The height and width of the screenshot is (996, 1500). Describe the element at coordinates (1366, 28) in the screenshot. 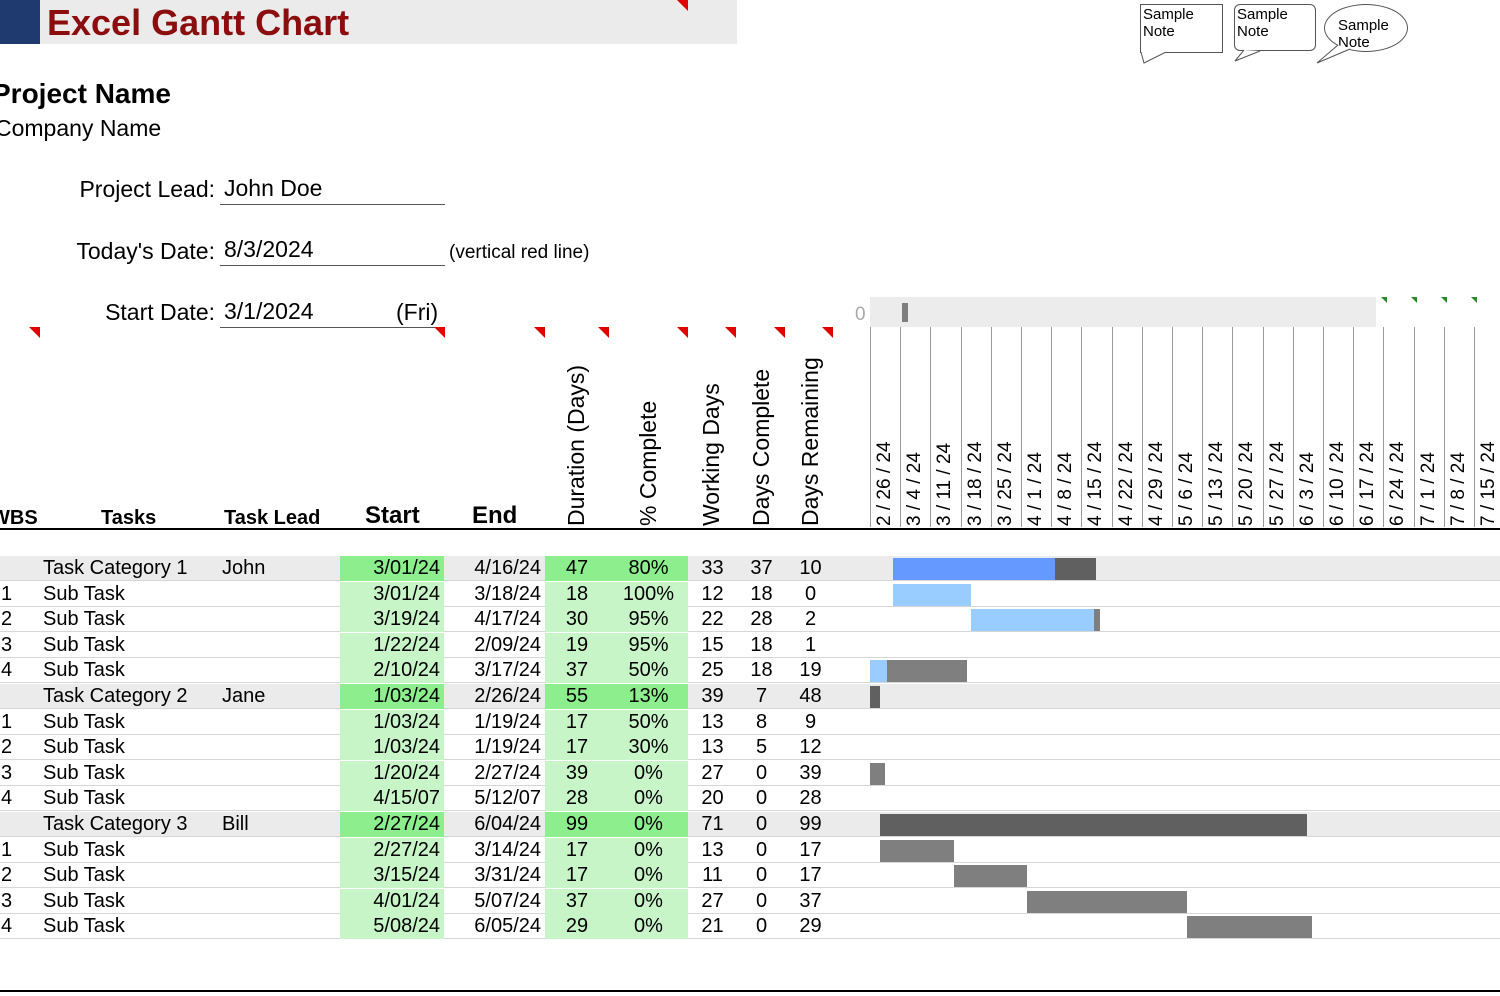

I see `sample-note-3: Sample Note` at that location.